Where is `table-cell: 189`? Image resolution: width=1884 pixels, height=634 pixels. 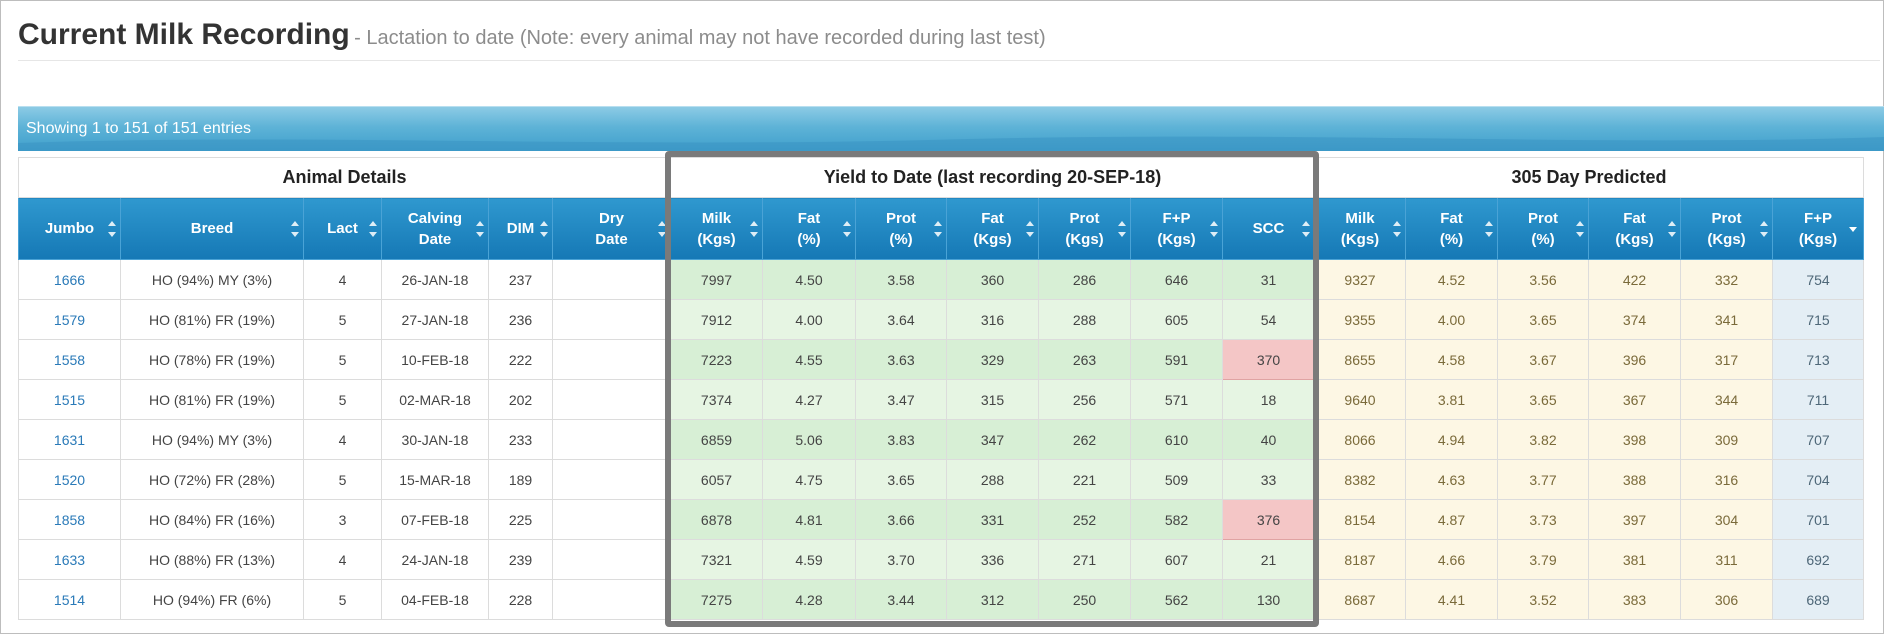
table-cell: 189 is located at coordinates (520, 479).